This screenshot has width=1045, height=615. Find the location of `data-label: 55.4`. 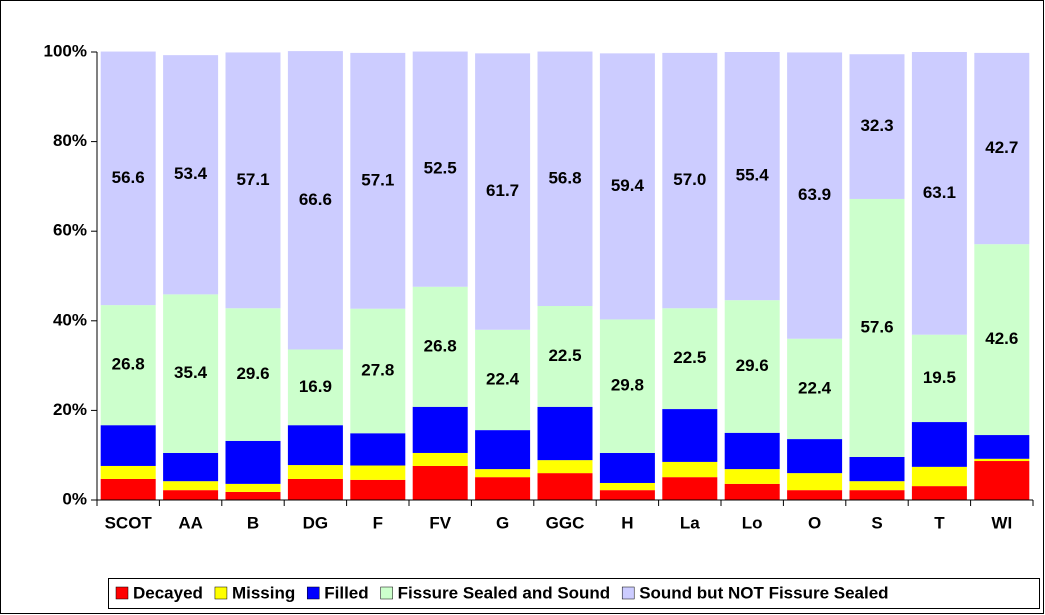

data-label: 55.4 is located at coordinates (753, 175).